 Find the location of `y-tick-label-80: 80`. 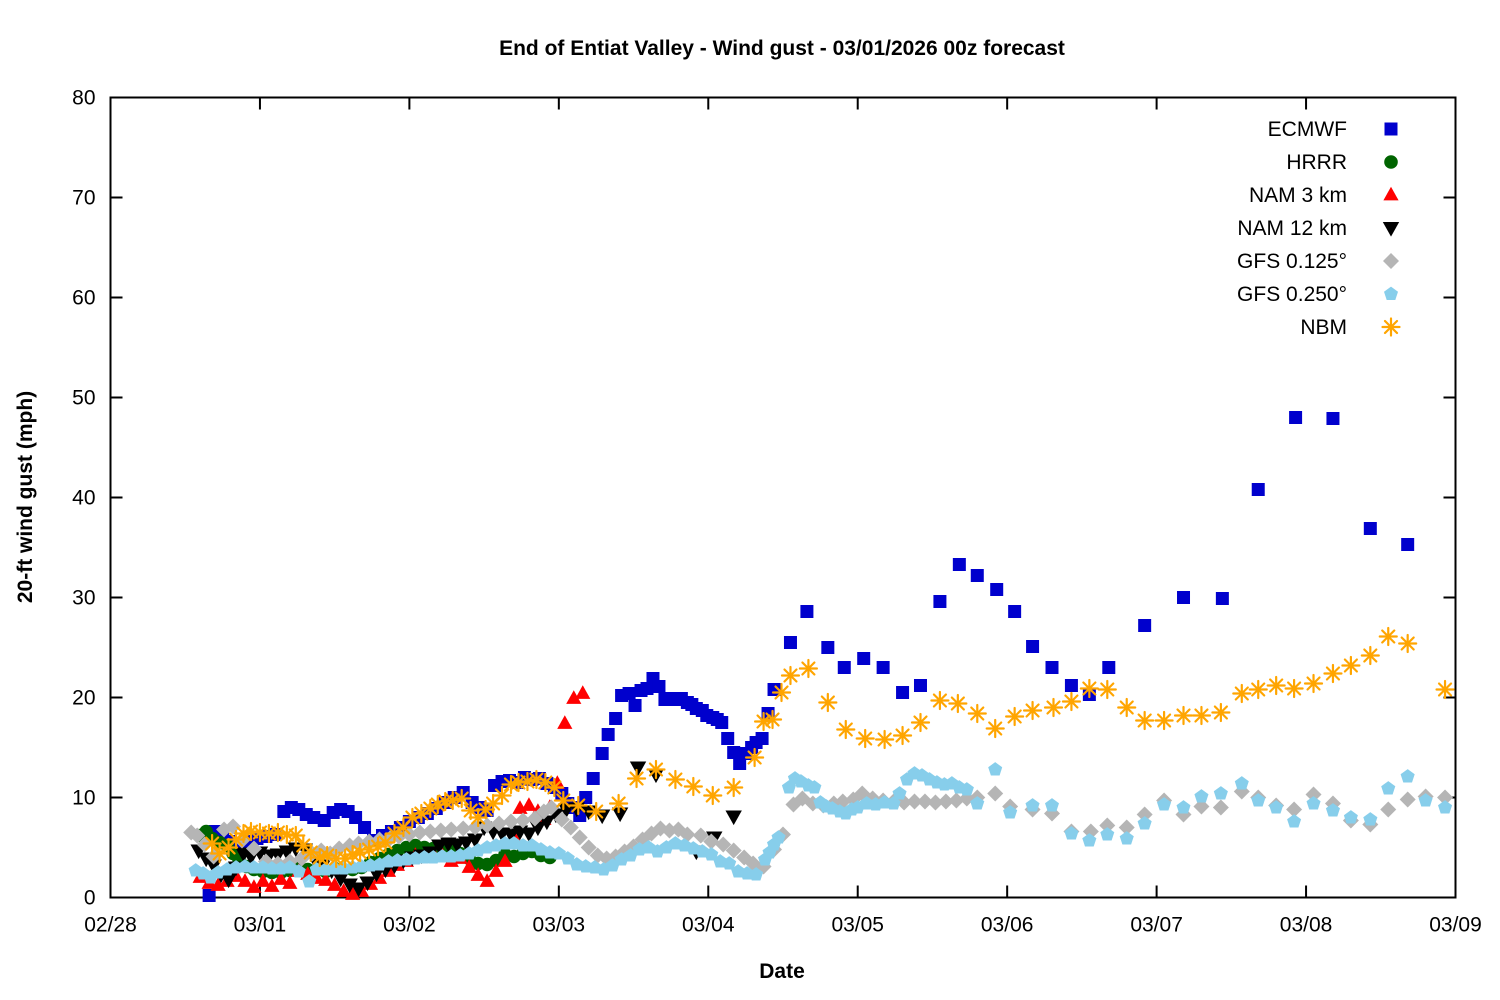

y-tick-label-80: 80 is located at coordinates (83, 98).